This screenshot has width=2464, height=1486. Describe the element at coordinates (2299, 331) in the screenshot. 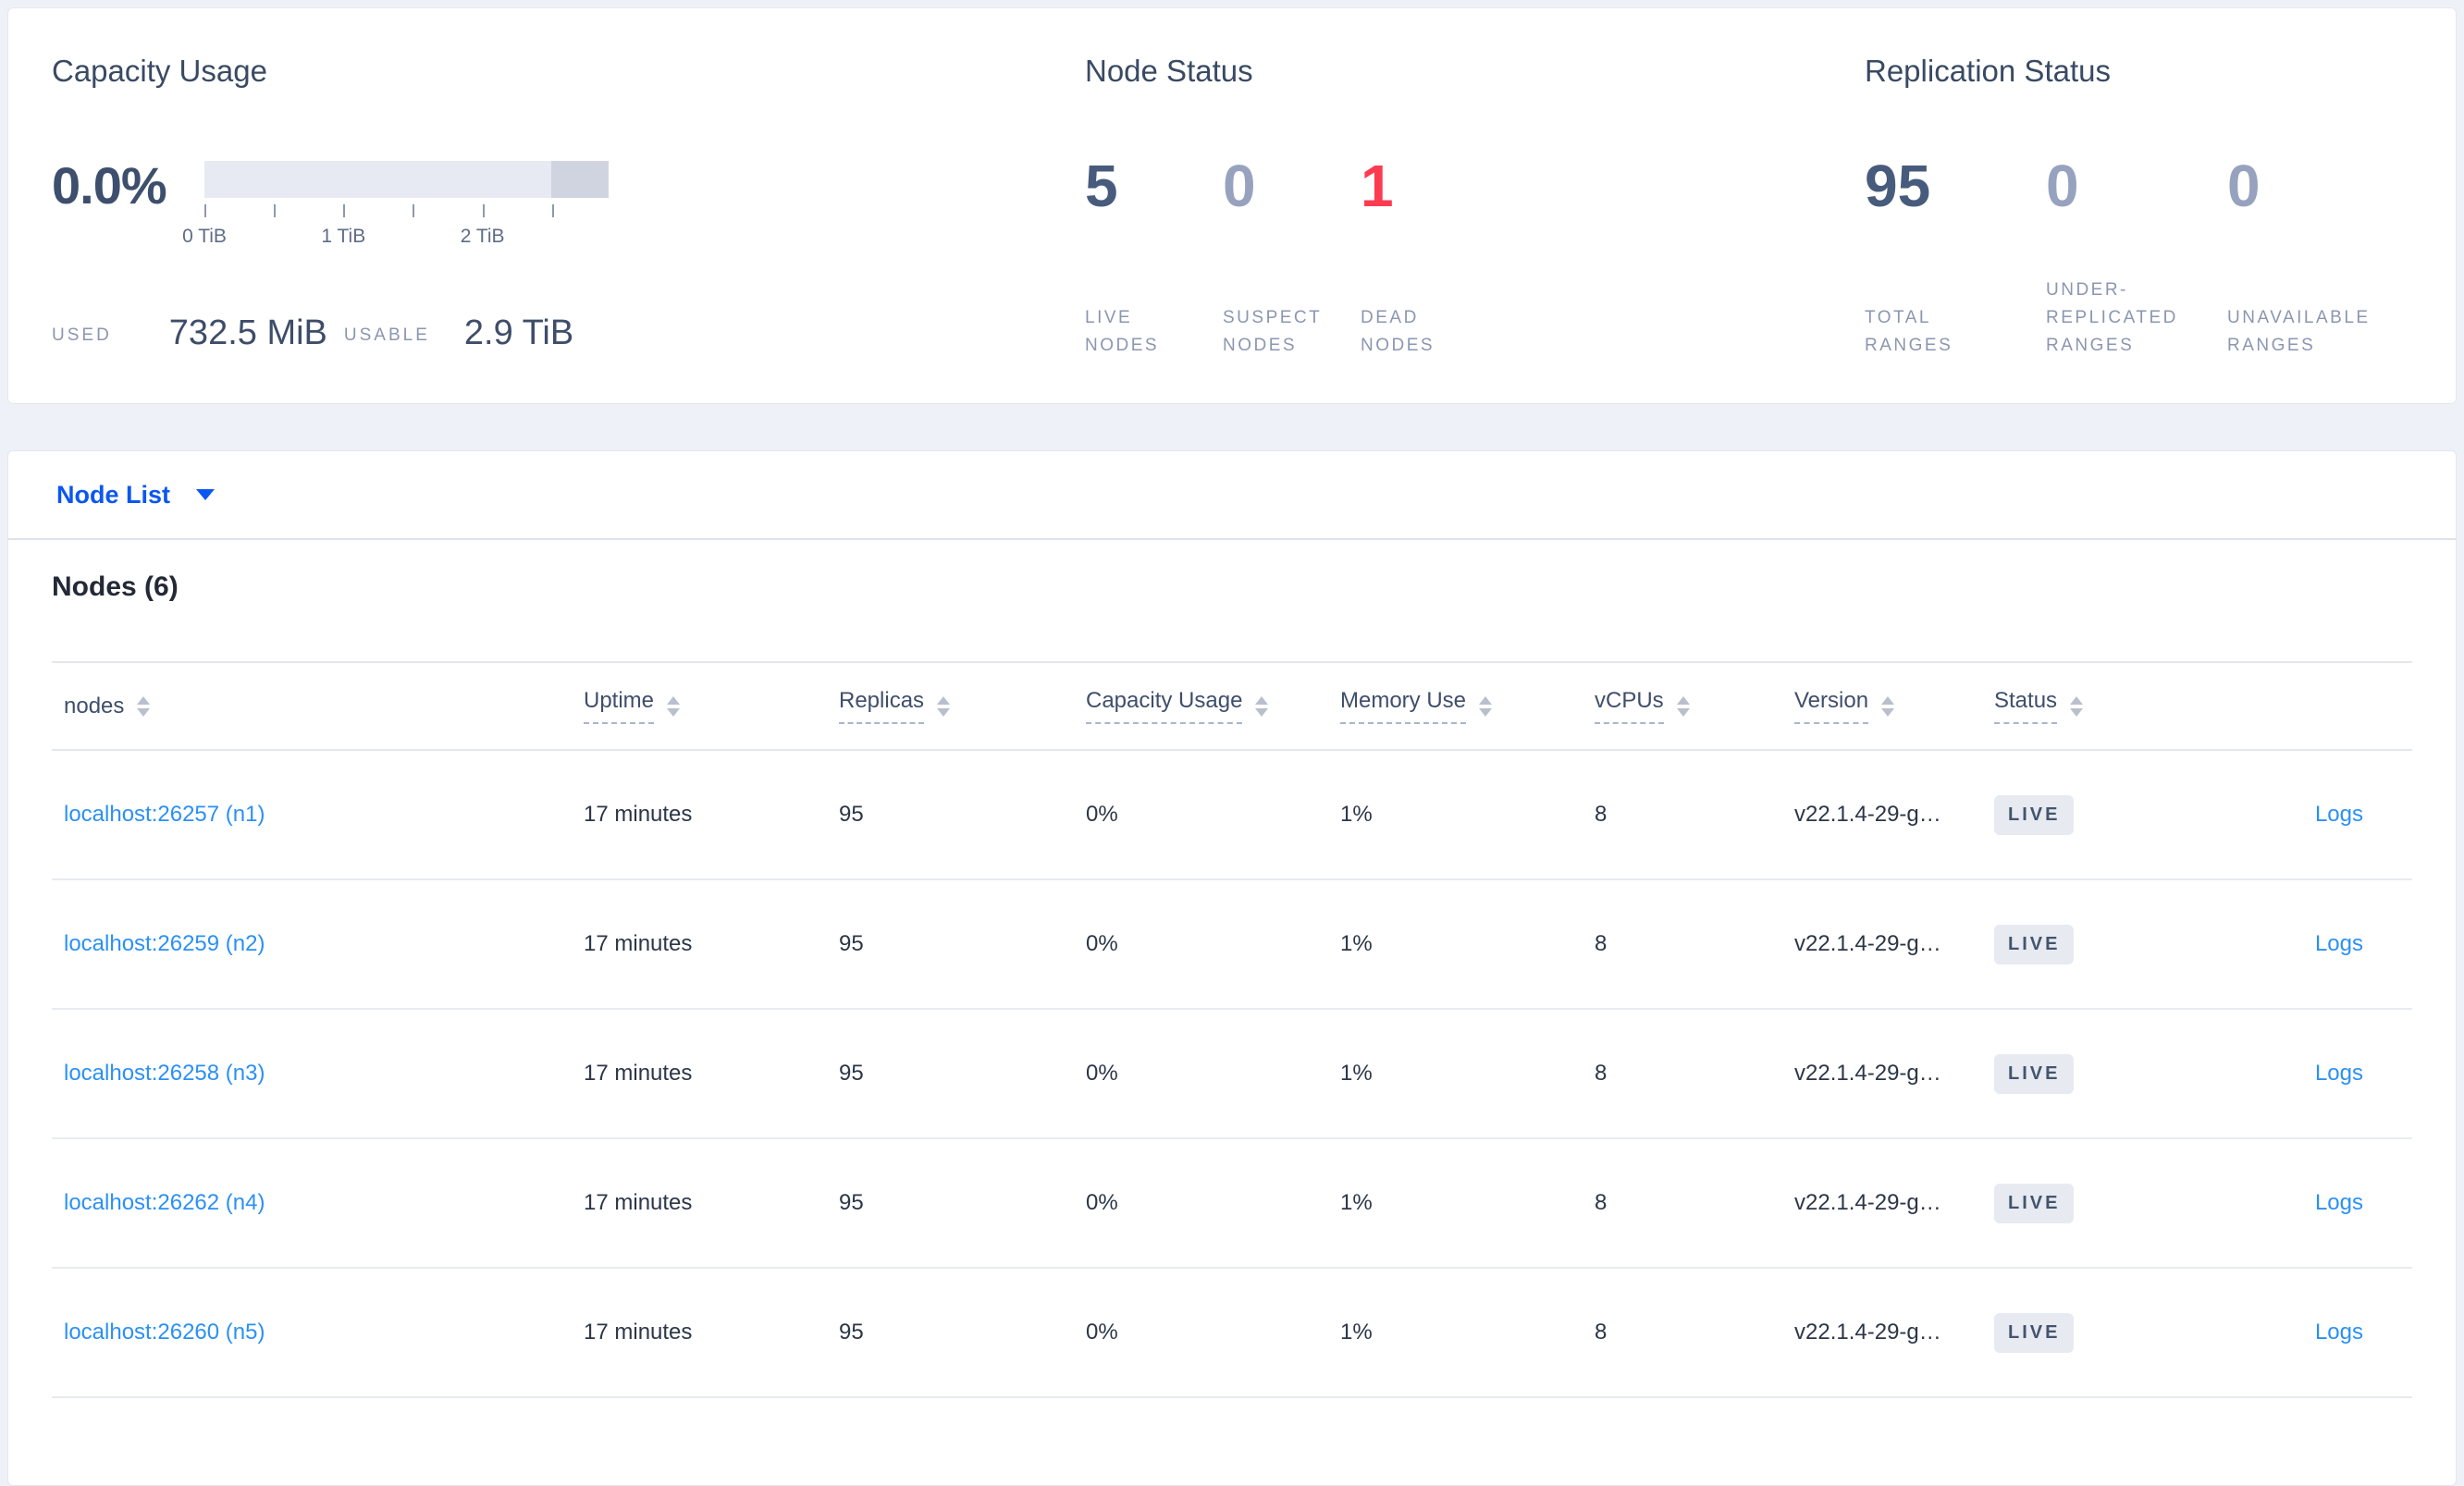

I see `unavailable-ranges-label: UNAVAILABLE RANGES` at that location.